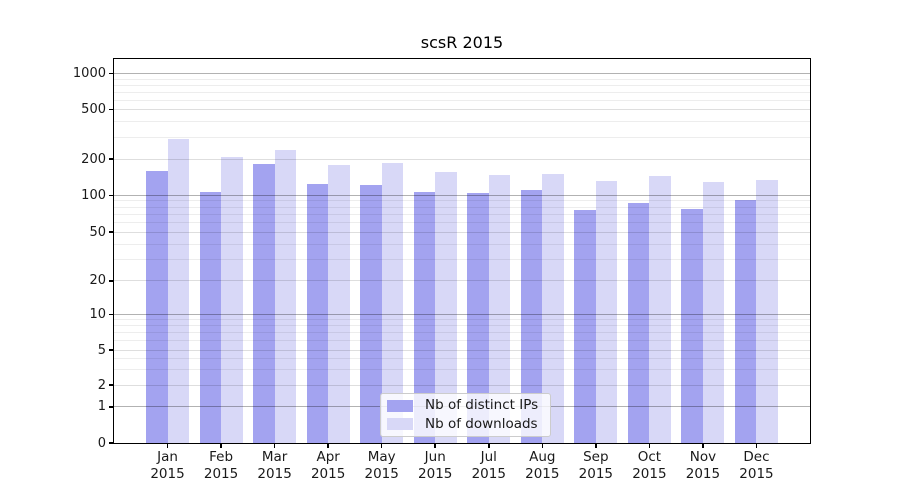 This screenshot has height=500, width=900. I want to click on y-tick-label: 1000, so click(89, 74).